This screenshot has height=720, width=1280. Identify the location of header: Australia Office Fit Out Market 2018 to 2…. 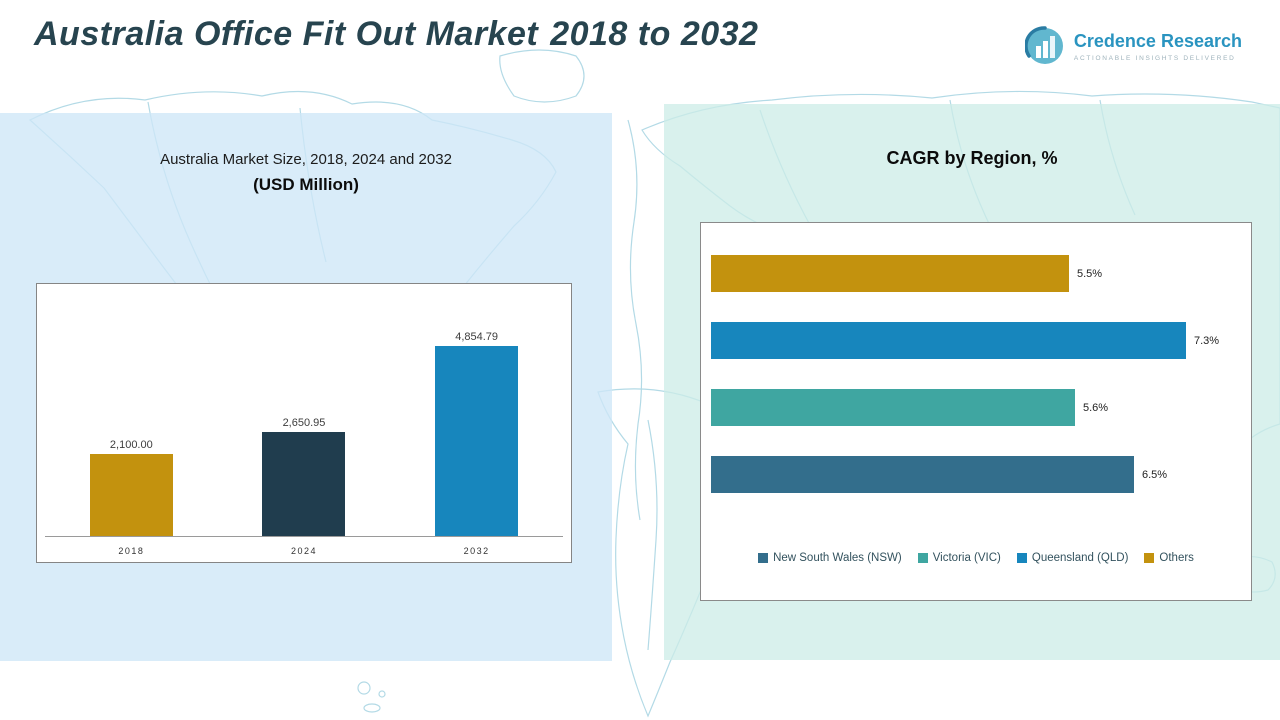
(640, 47).